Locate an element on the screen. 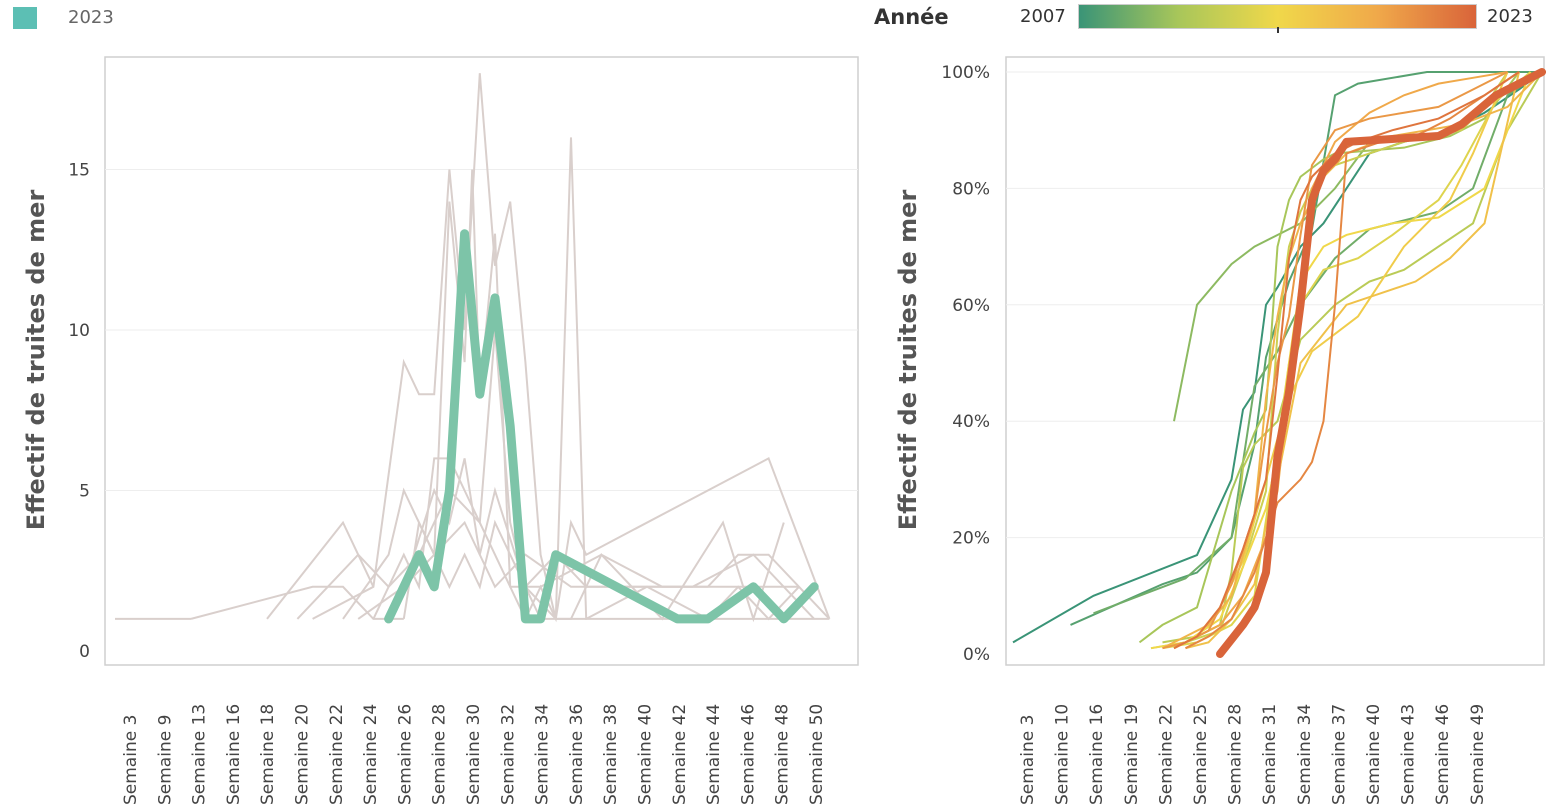 This screenshot has height=807, width=1546. x-tick-left-13: Semaine 36 is located at coordinates (577, 754).